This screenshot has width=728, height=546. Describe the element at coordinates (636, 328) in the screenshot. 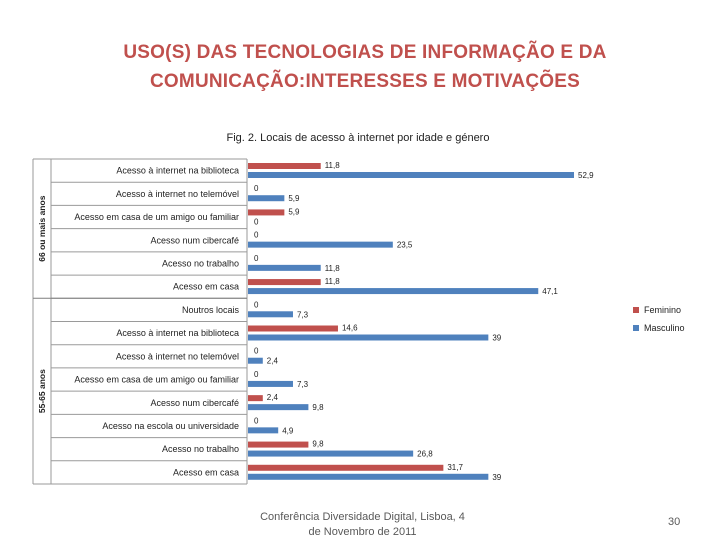

I see `legend-swatch-masculino` at that location.